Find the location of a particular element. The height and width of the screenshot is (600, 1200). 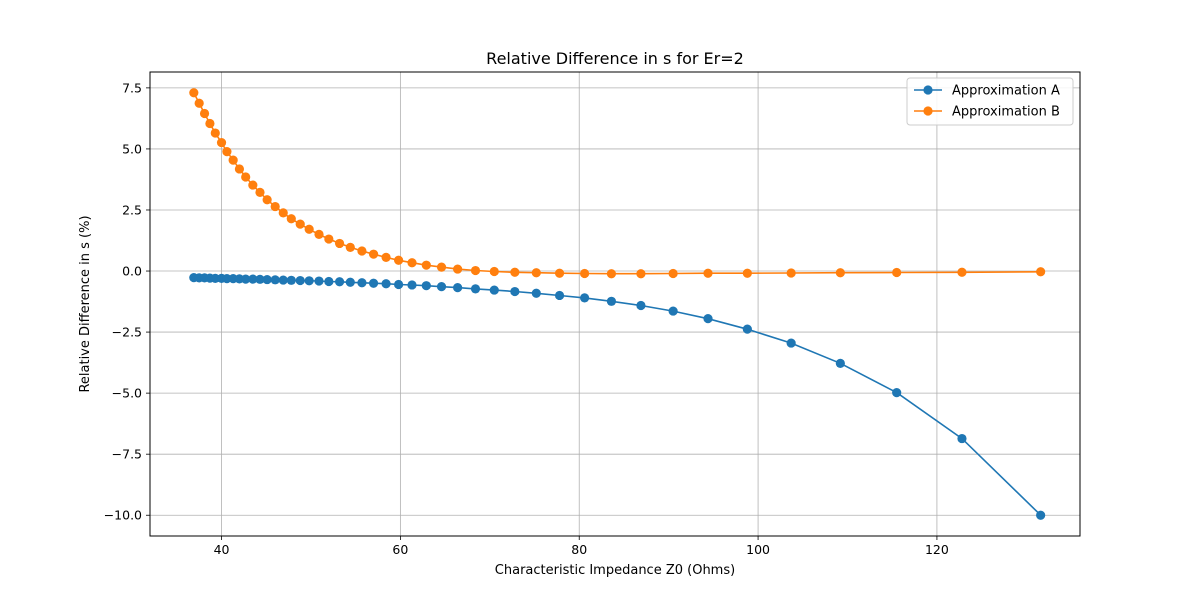

x-tick-label: 120 is located at coordinates (937, 549).